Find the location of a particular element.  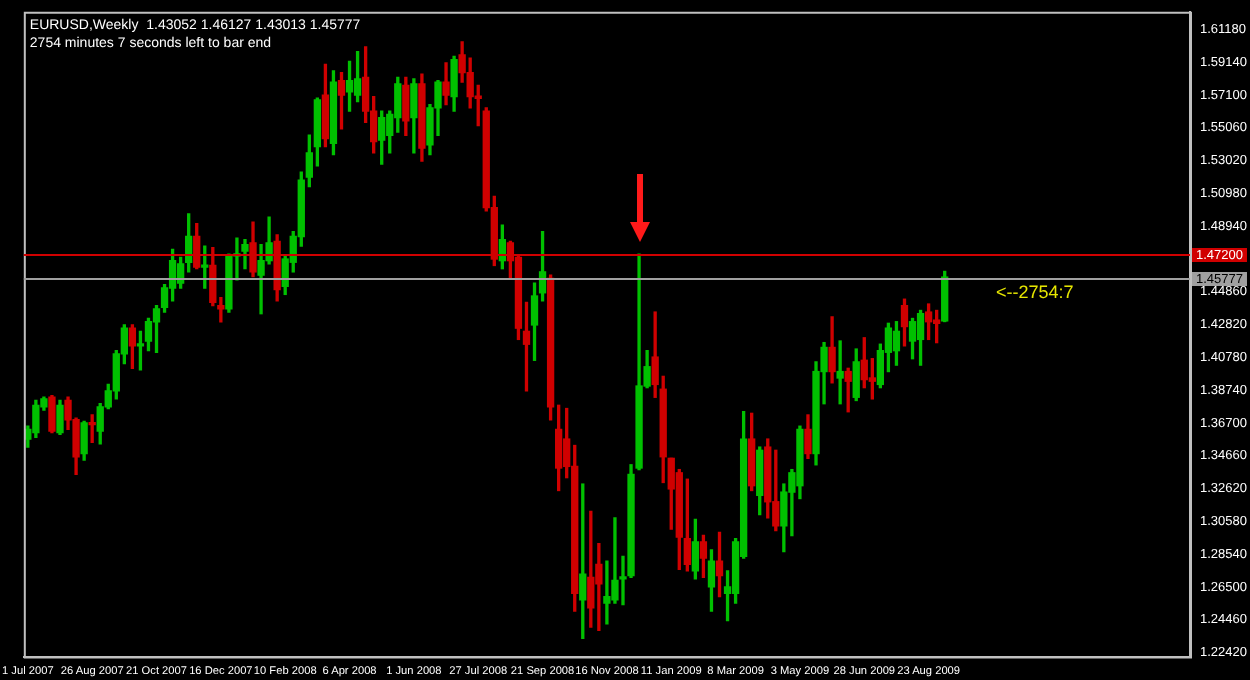

annotation: <--2754:7 is located at coordinates (1035, 292).